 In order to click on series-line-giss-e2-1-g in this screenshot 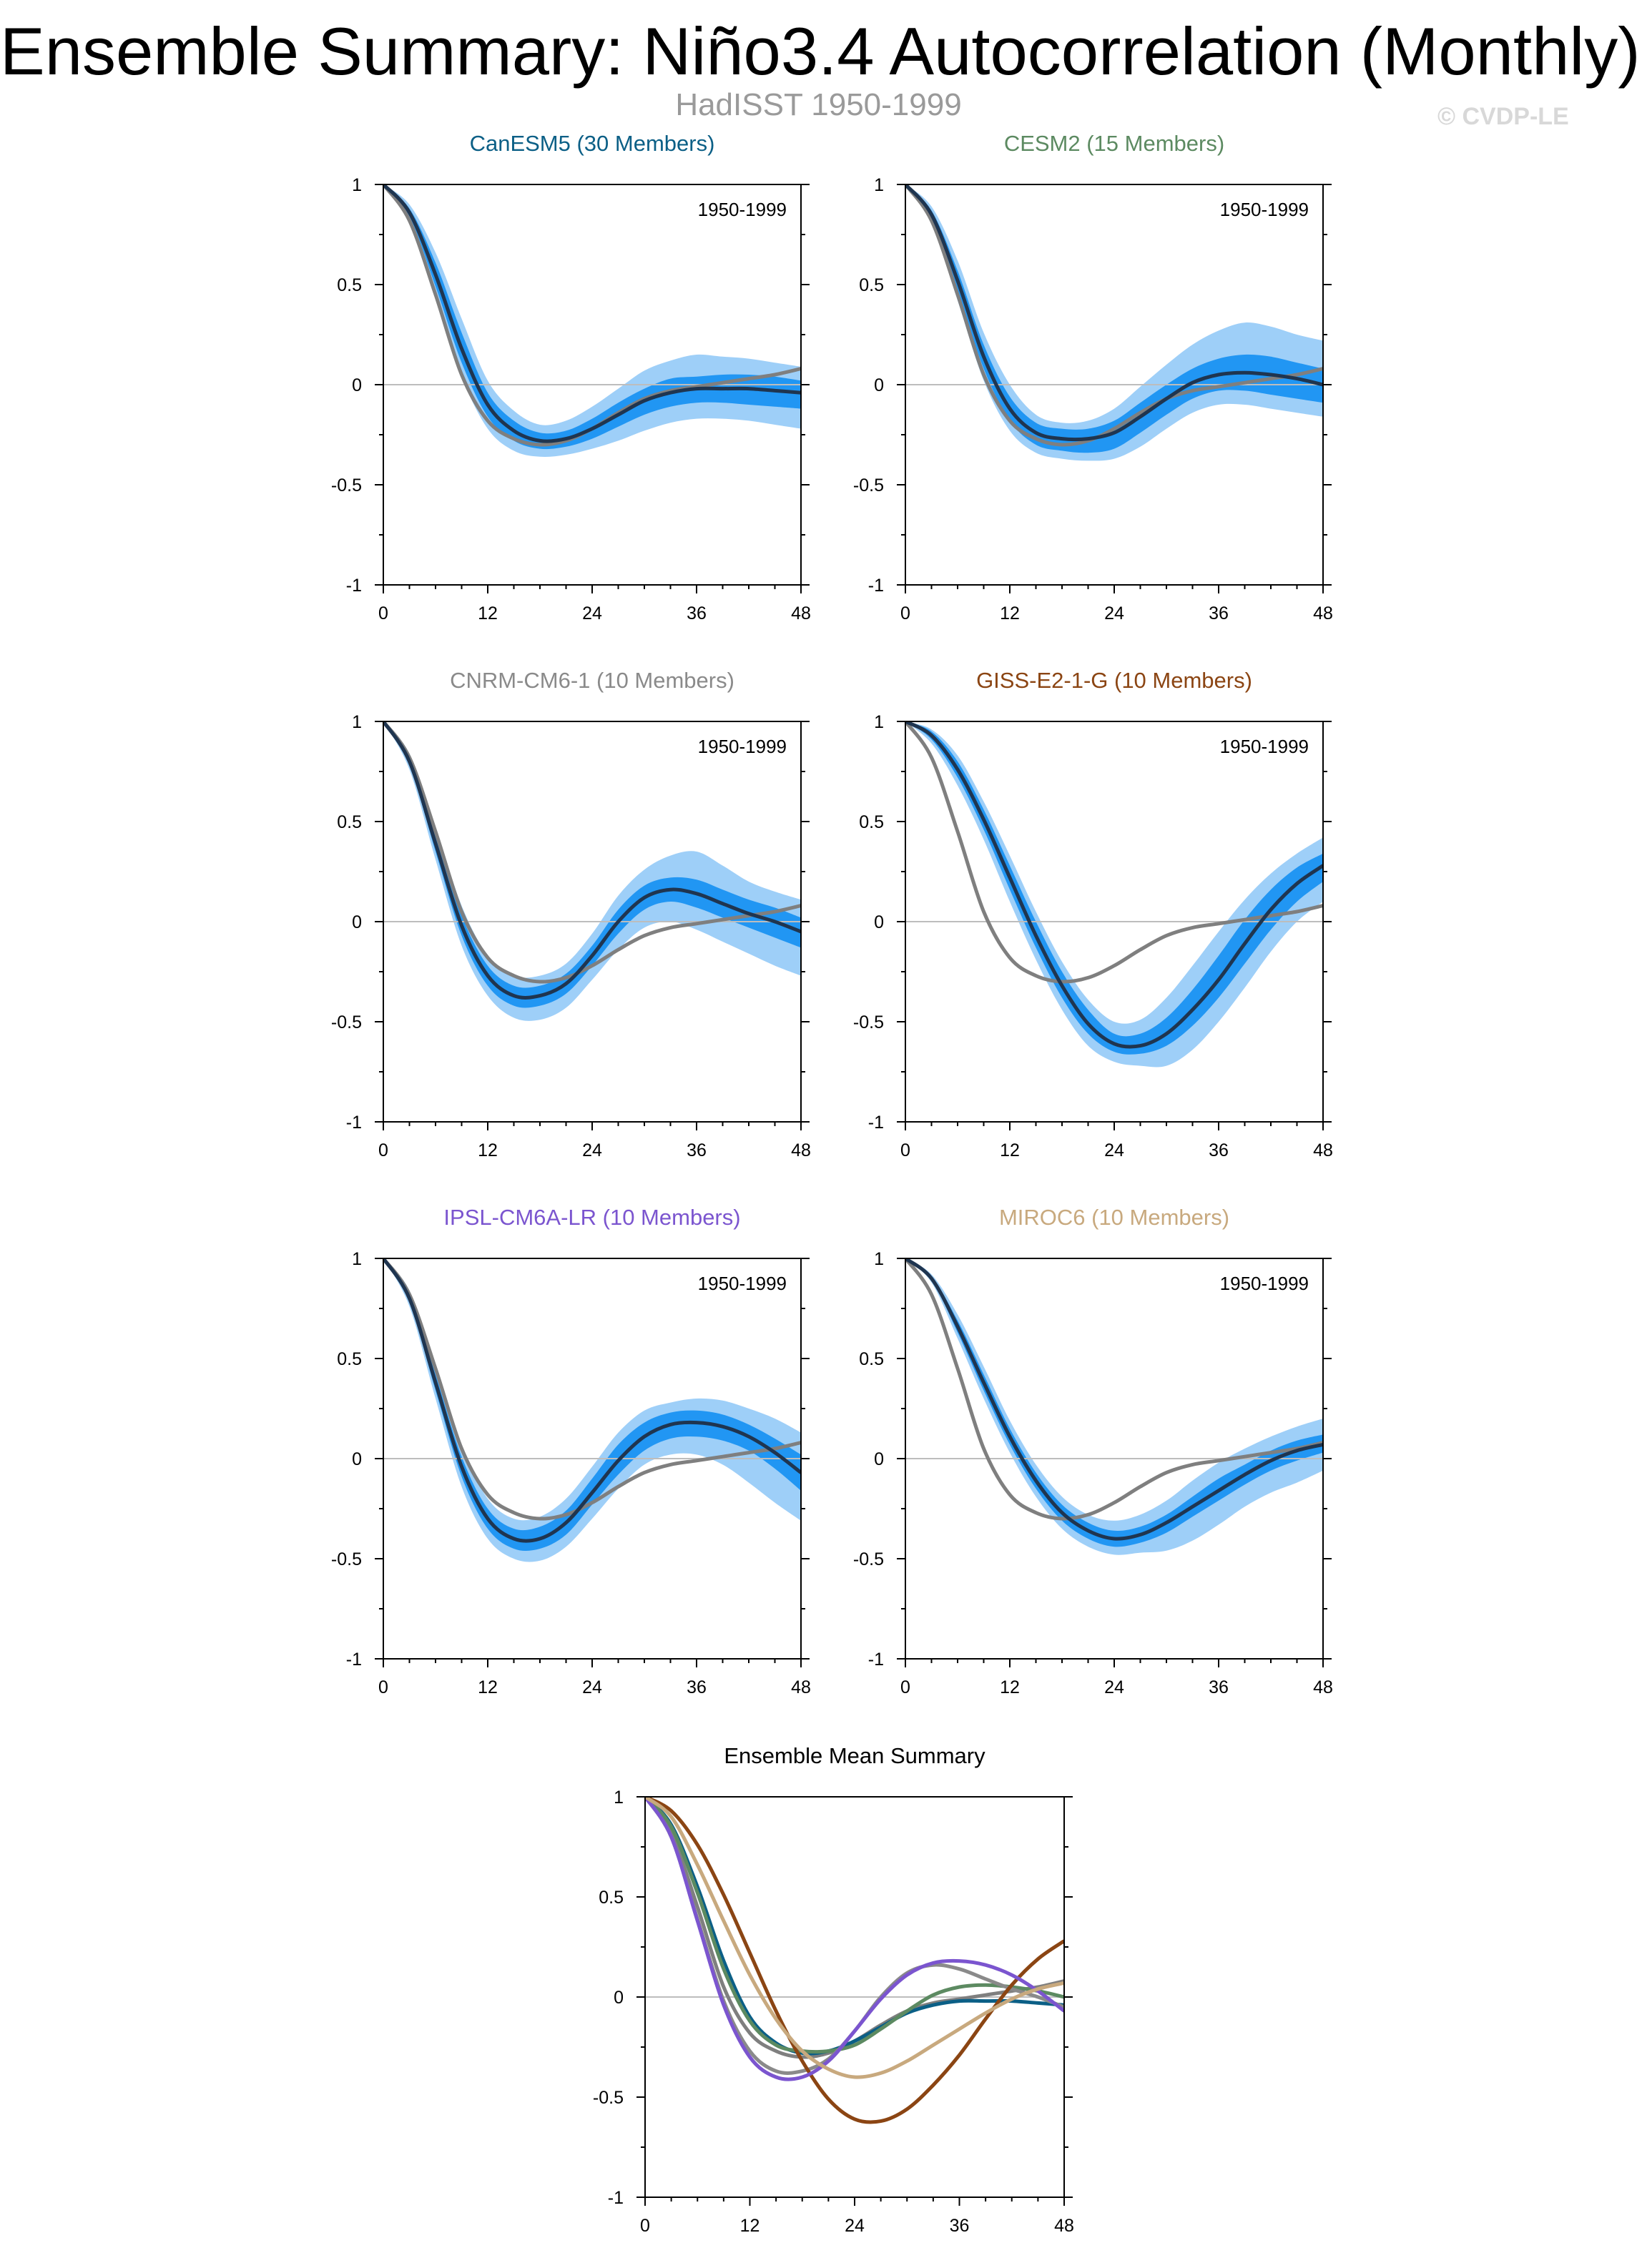, I will do `click(854, 1960)`.